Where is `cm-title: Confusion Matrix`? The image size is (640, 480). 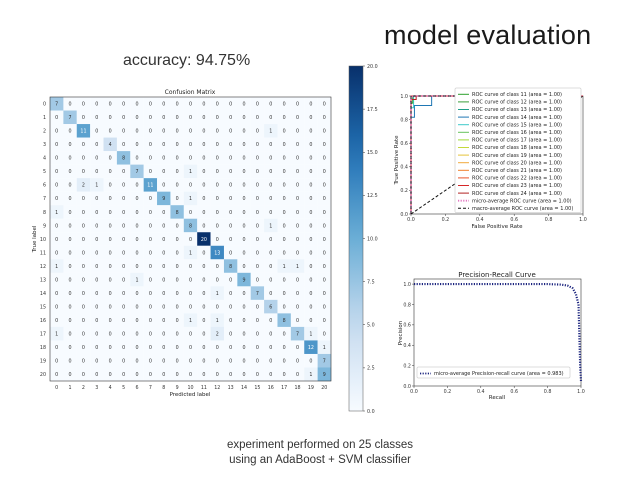 cm-title: Confusion Matrix is located at coordinates (190, 92).